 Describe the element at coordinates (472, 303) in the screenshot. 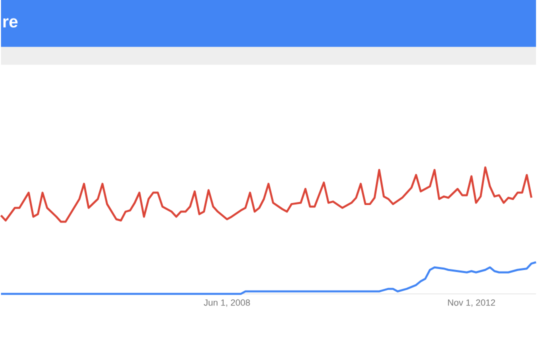

I see `x-tick-label: Nov 1, 2012` at that location.